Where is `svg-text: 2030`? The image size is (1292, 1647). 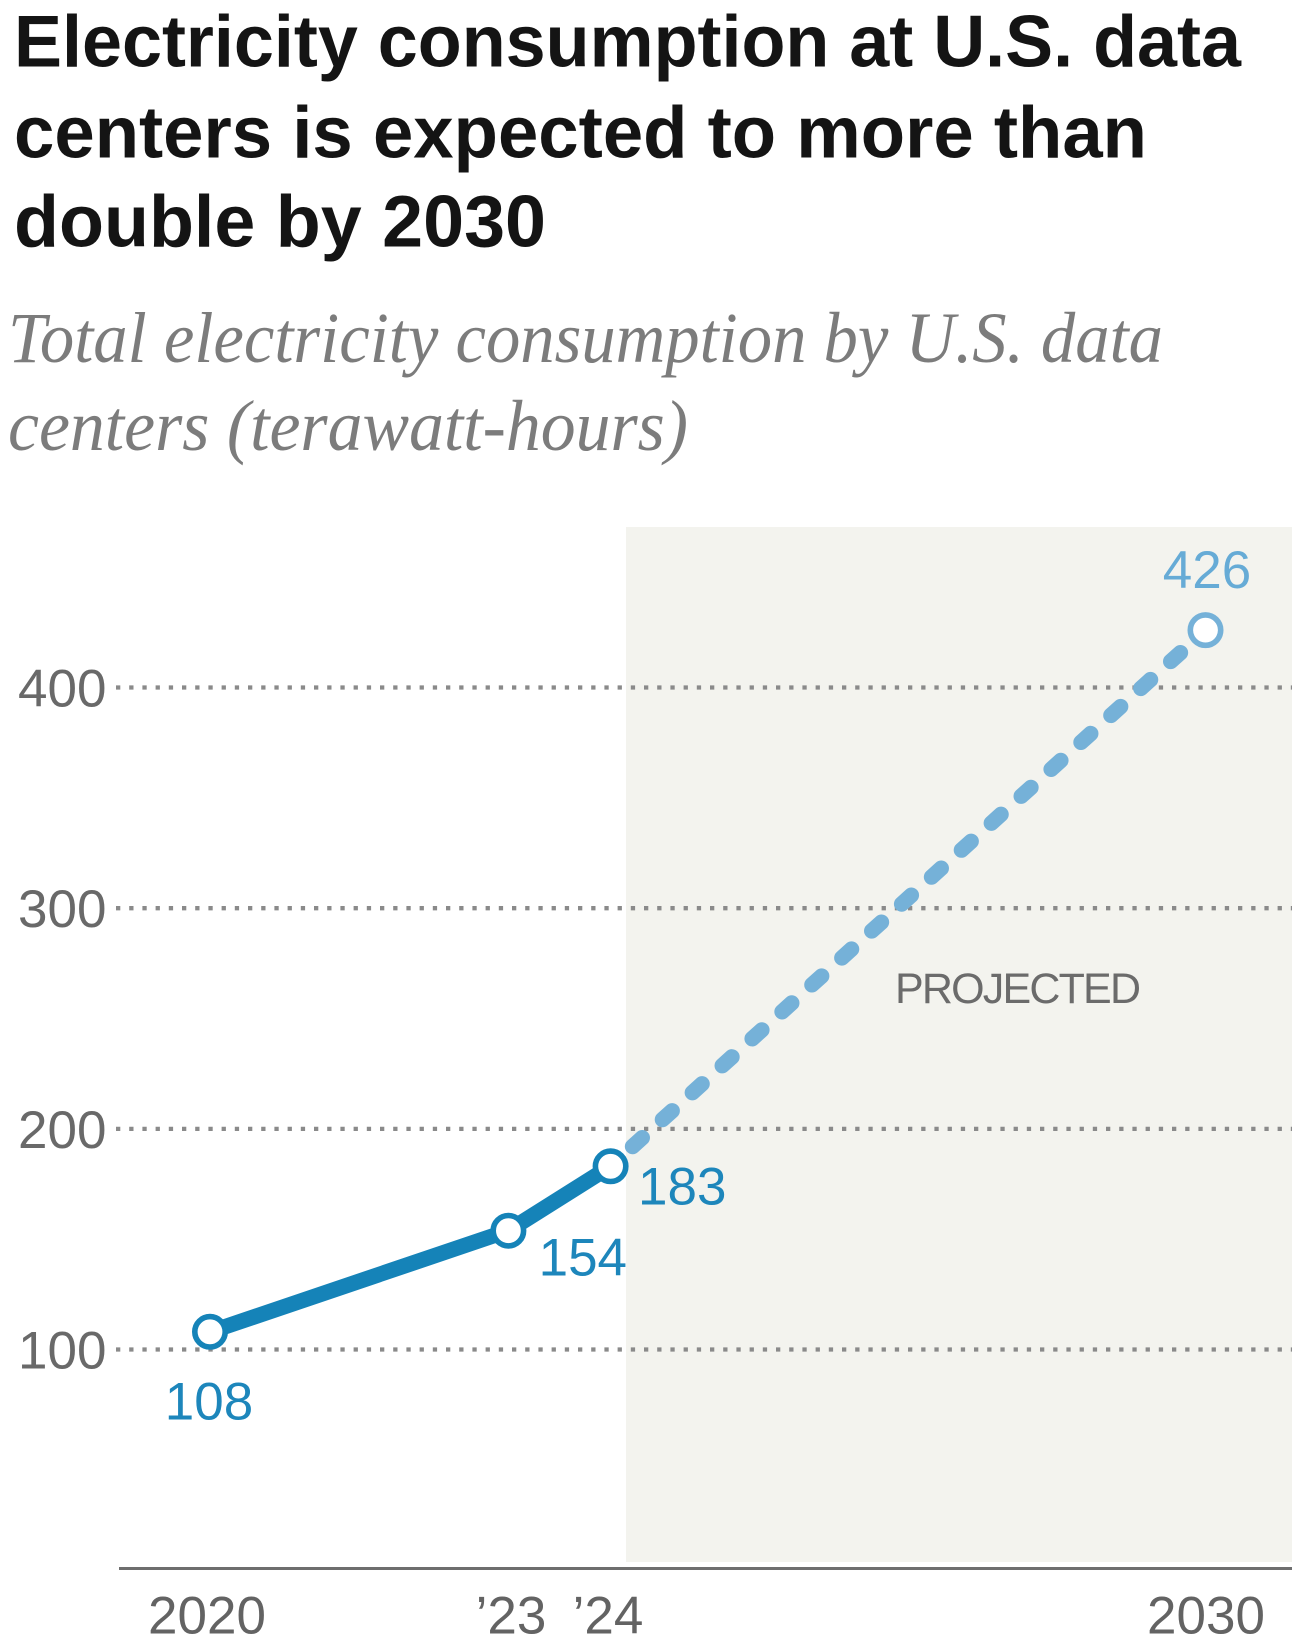 svg-text: 2030 is located at coordinates (1206, 1616).